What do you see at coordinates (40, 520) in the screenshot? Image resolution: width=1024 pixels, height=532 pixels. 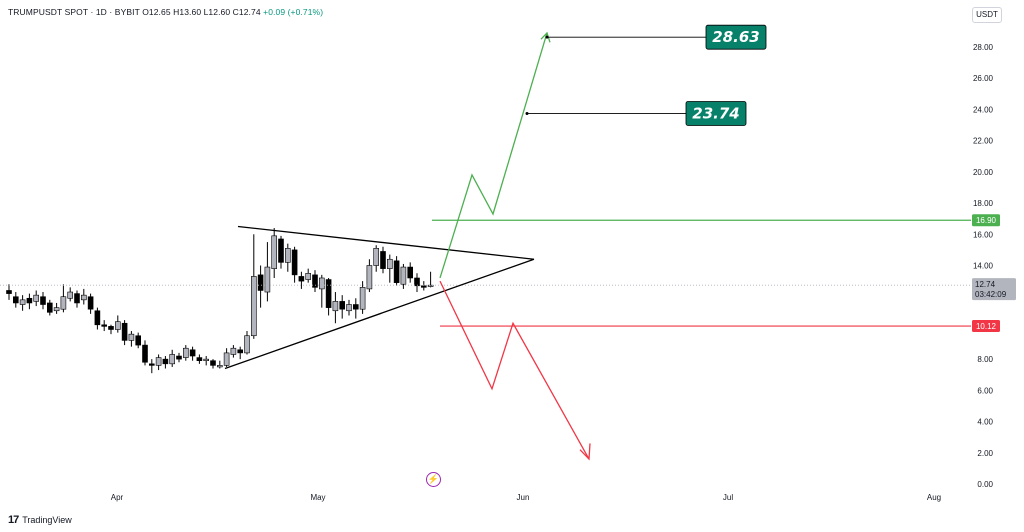 I see `tradingview-brand: 17 TradingView` at bounding box center [40, 520].